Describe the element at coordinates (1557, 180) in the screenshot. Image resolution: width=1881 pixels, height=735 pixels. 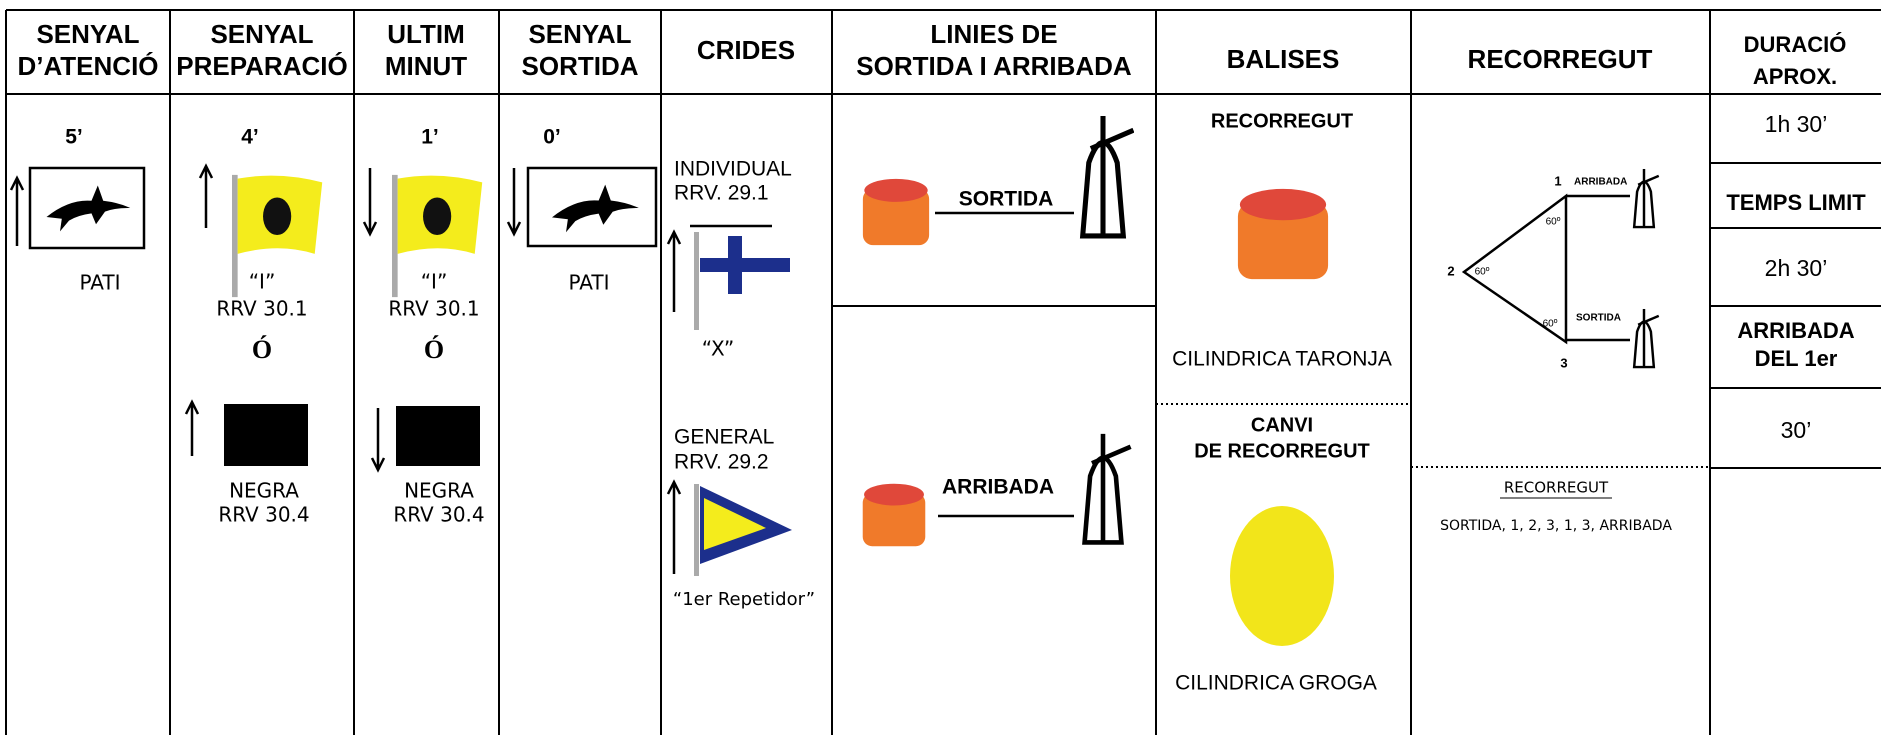
I see `label: 1` at that location.